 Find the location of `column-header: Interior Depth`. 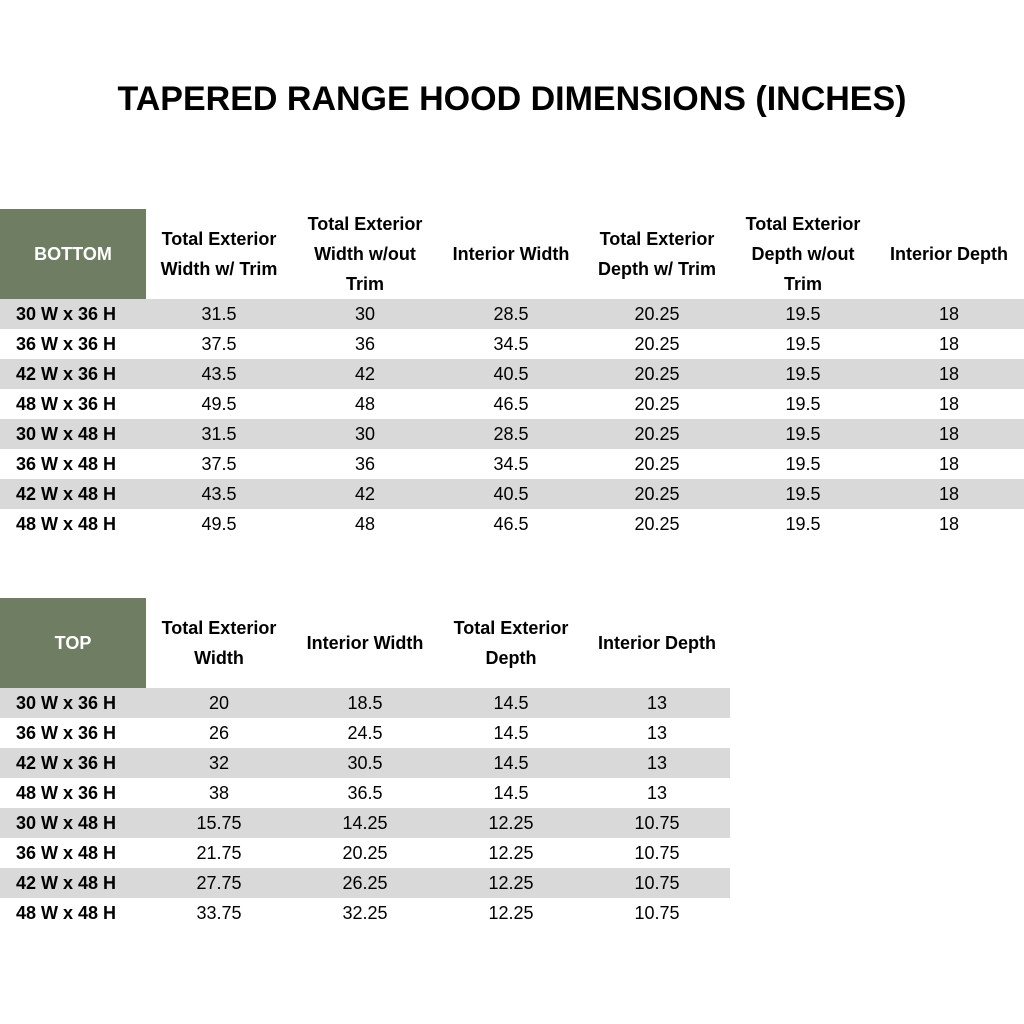

column-header: Interior Depth is located at coordinates (948, 254).